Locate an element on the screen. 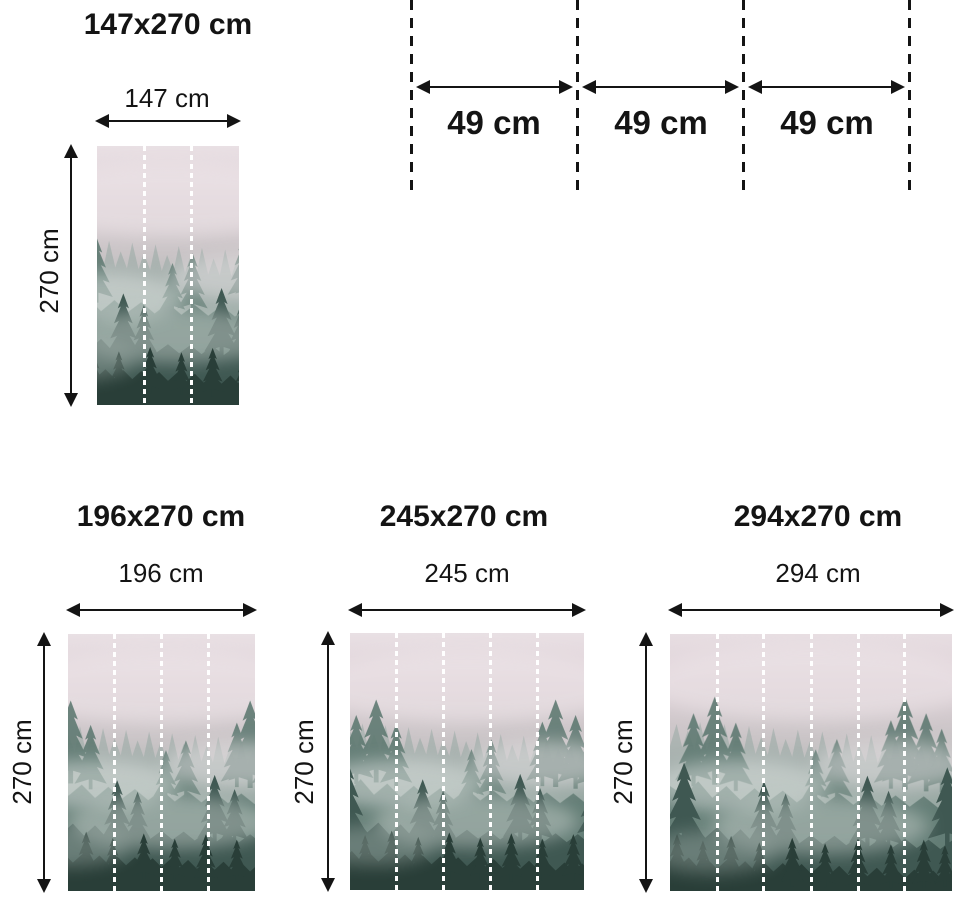 The height and width of the screenshot is (910, 970). width-dimension-label: 245 cm is located at coordinates (467, 573).